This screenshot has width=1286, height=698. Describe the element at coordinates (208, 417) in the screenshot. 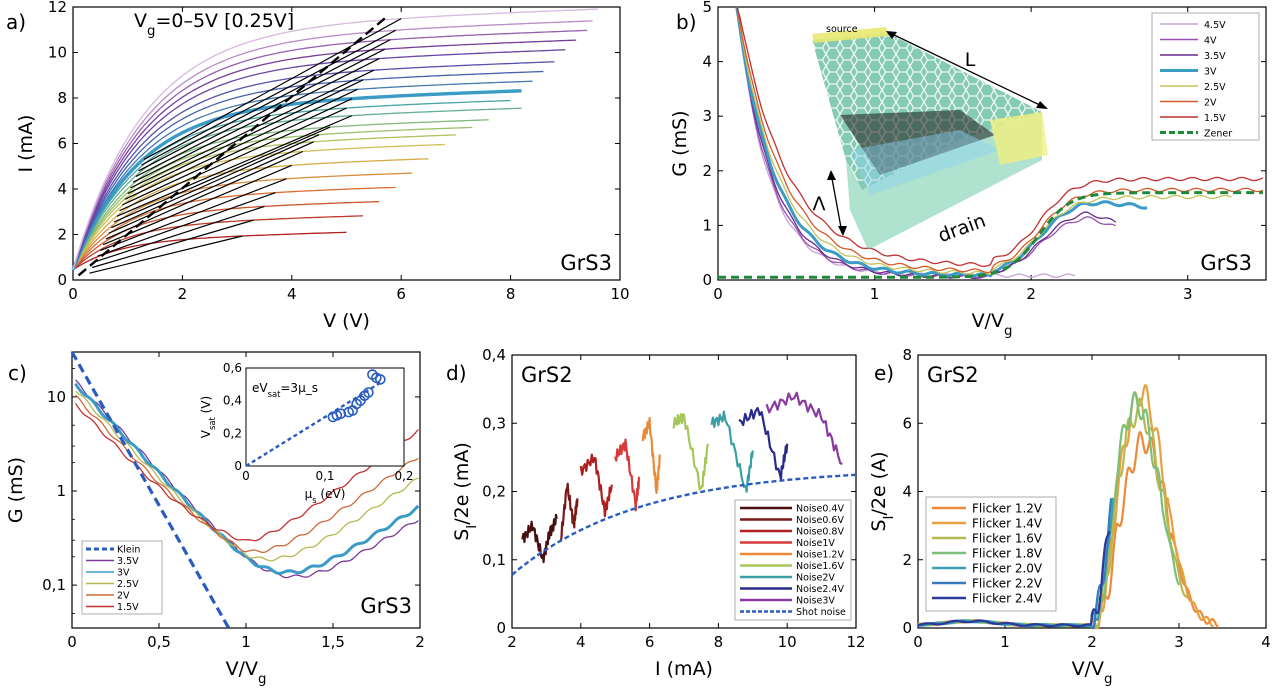

I see `inset-y-label: Vsat (V)` at that location.